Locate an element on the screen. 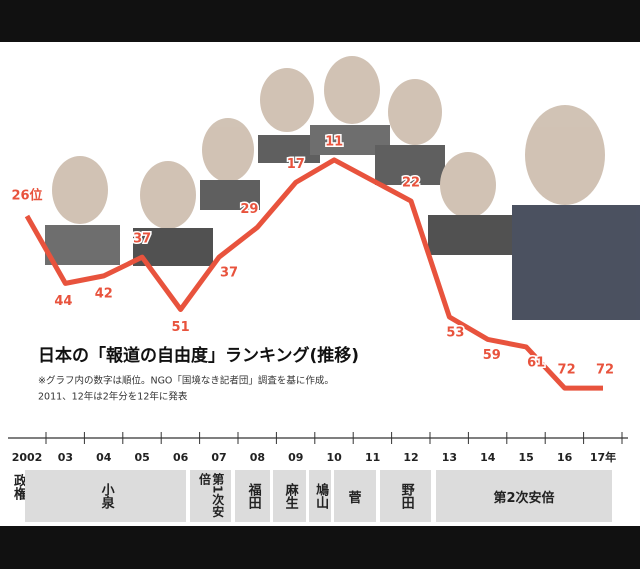  data-label: 22 is located at coordinates (411, 183).